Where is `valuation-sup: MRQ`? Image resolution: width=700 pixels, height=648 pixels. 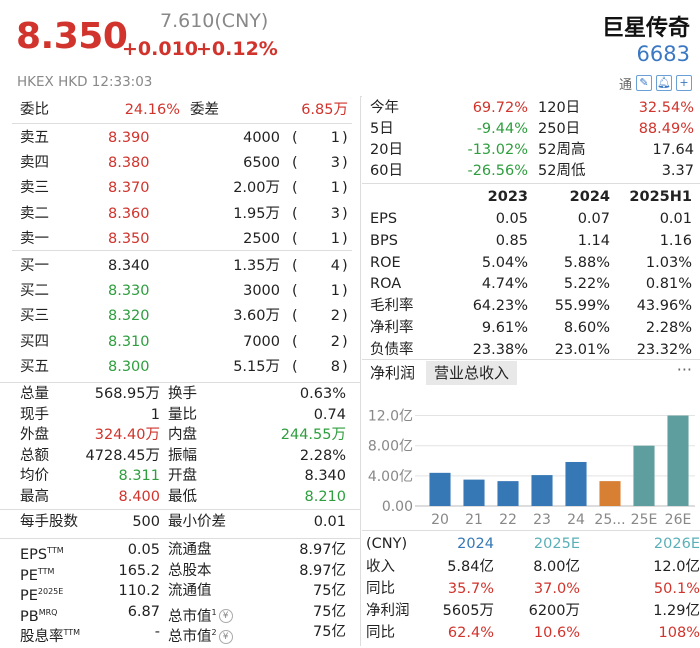 valuation-sup: MRQ is located at coordinates (48, 612).